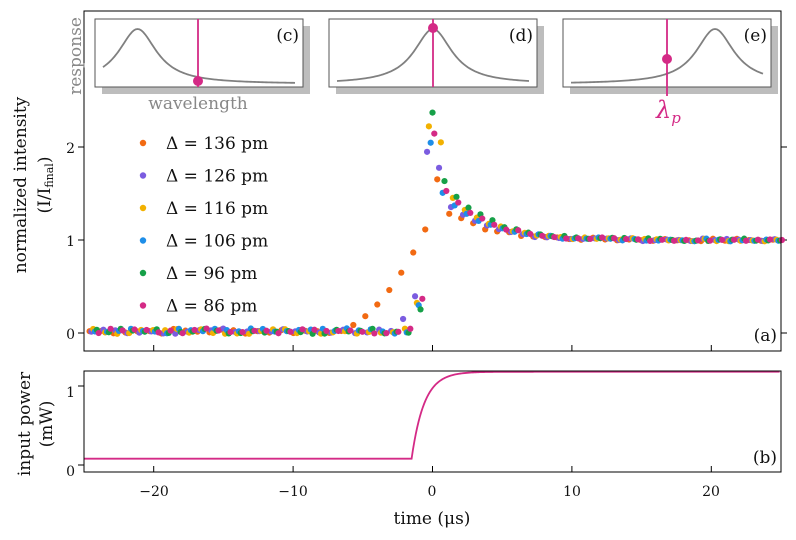  What do you see at coordinates (676, 118) in the screenshot?
I see `lambda-subscript: p` at bounding box center [676, 118].